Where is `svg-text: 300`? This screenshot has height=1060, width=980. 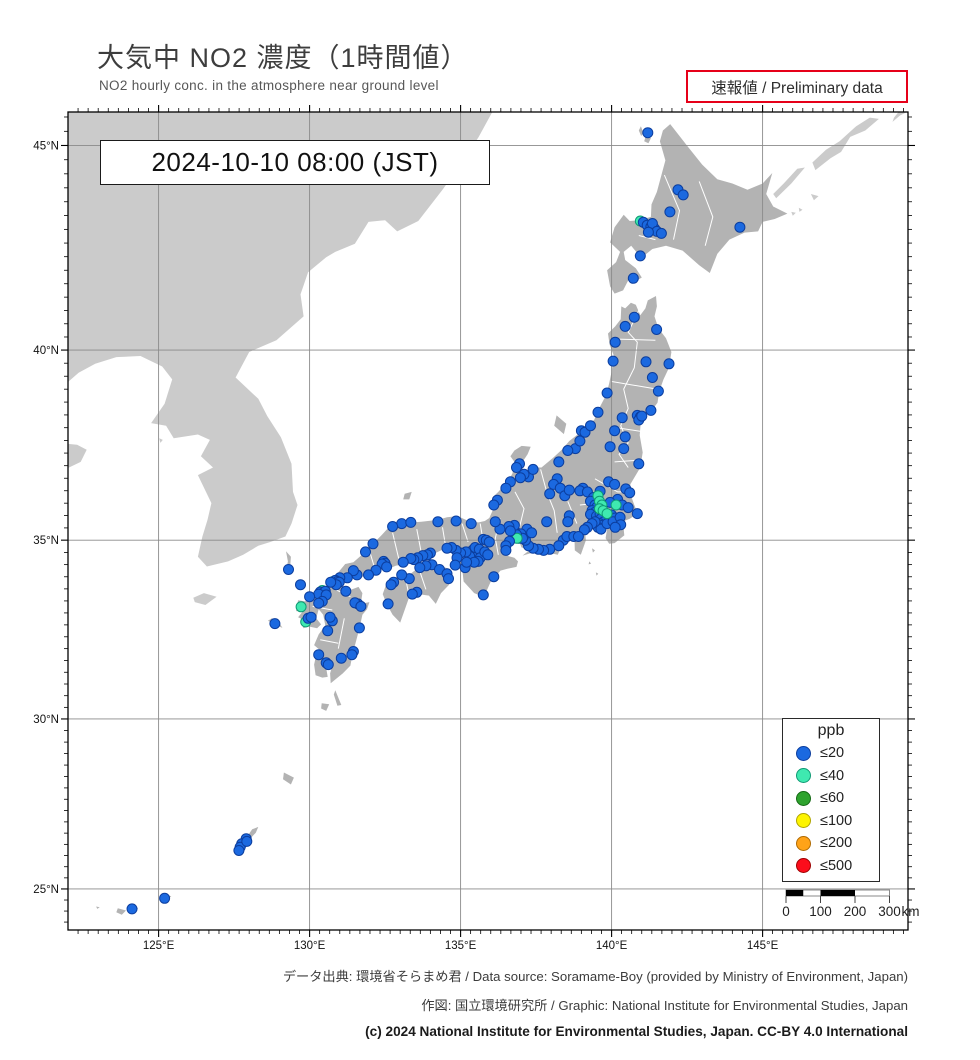 svg-text: 300 is located at coordinates (889, 911).